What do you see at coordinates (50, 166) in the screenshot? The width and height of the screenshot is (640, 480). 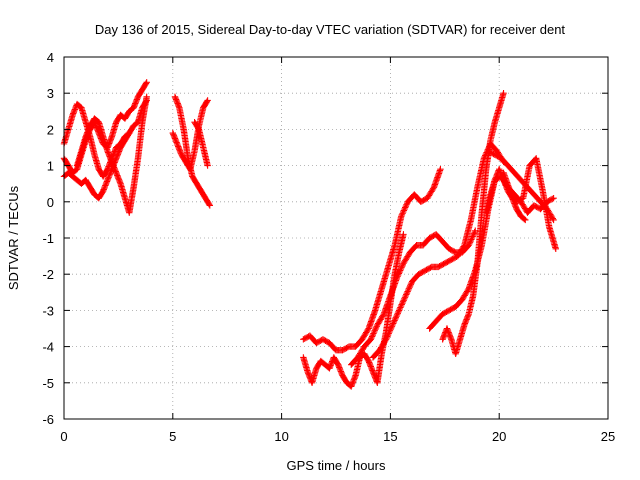 I see `y-tick-label: 1` at bounding box center [50, 166].